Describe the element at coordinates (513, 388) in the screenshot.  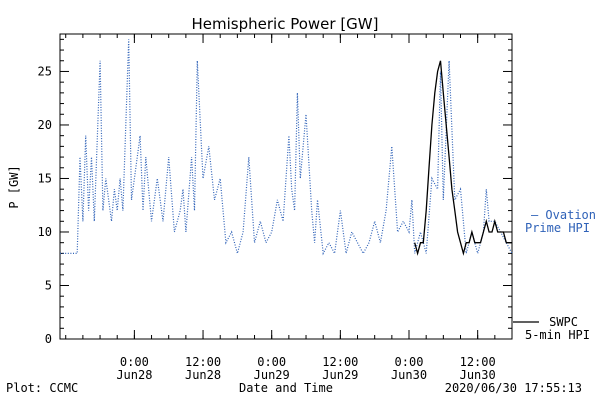
I see `timestamp: 2020/06/30 17:55:13` at that location.